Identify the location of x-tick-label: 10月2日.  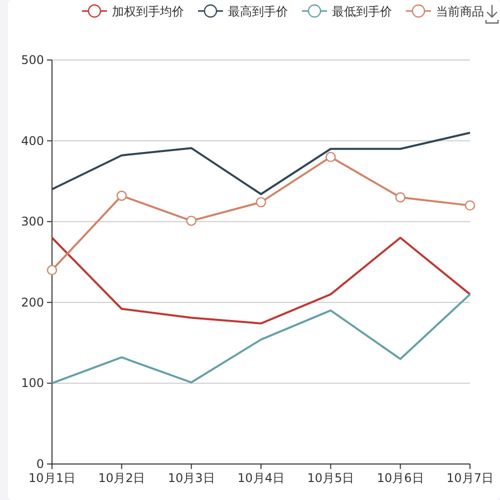
(122, 478).